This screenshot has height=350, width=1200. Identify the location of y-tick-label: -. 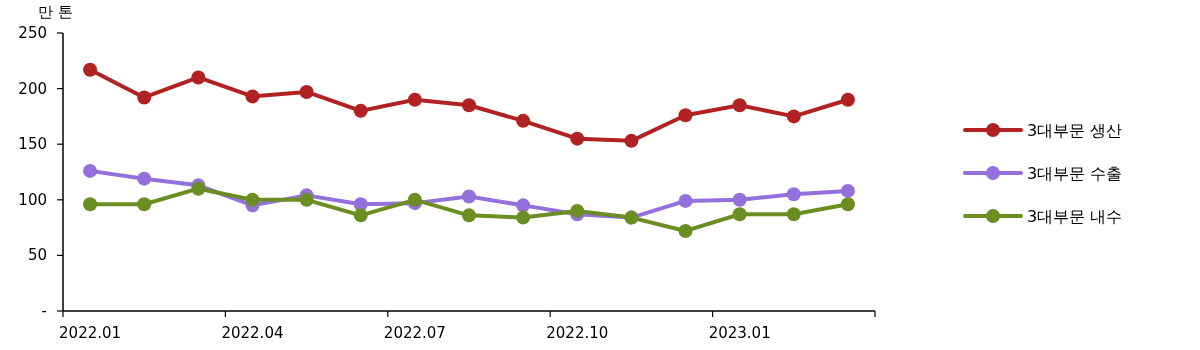
(44, 311).